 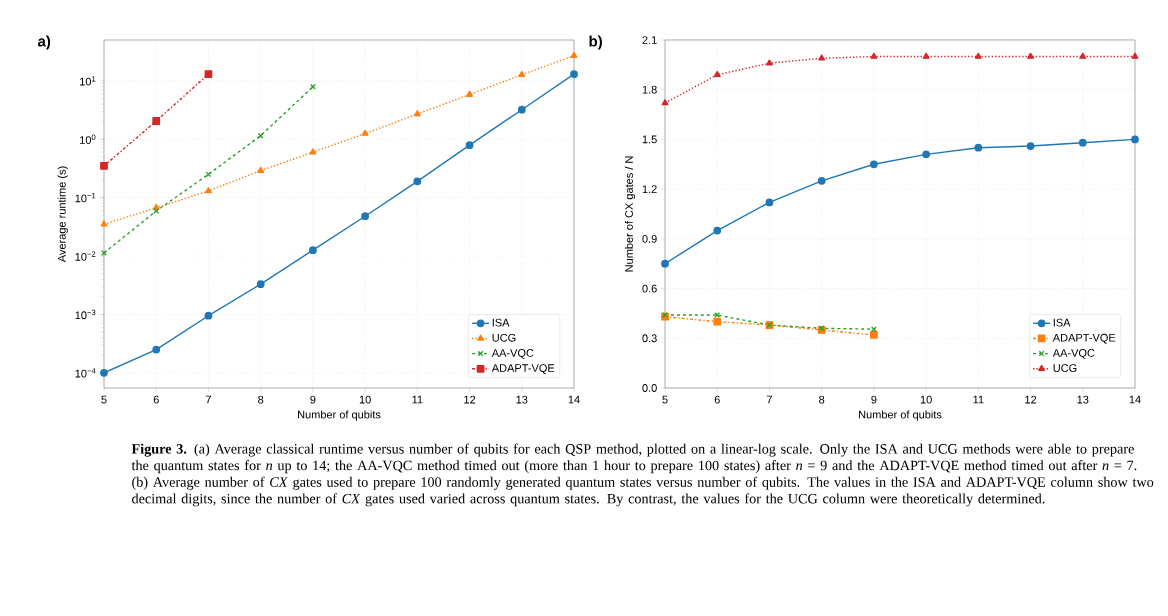 I want to click on y-tick-label: 10$^{−3}$, so click(x=85, y=314).